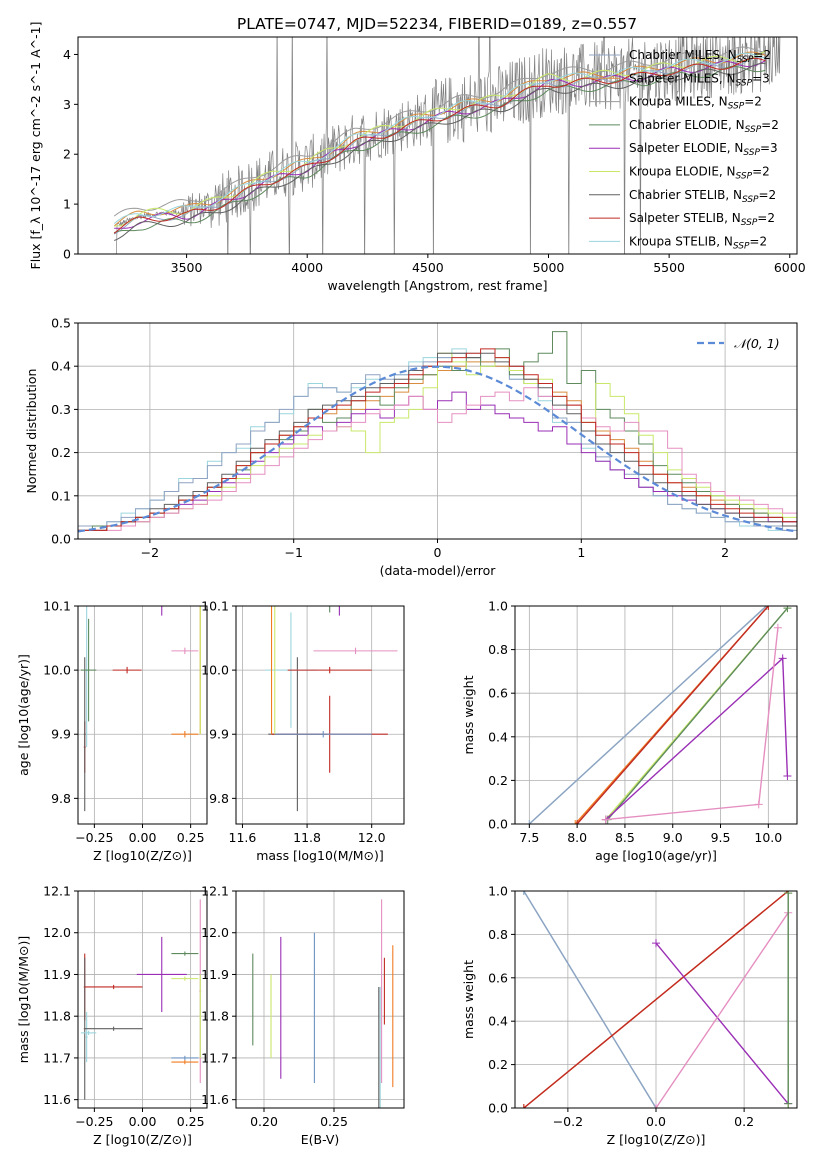 The image size is (819, 1170). Describe the element at coordinates (57, 974) in the screenshot. I see `y-tick-label: 11.9` at that location.